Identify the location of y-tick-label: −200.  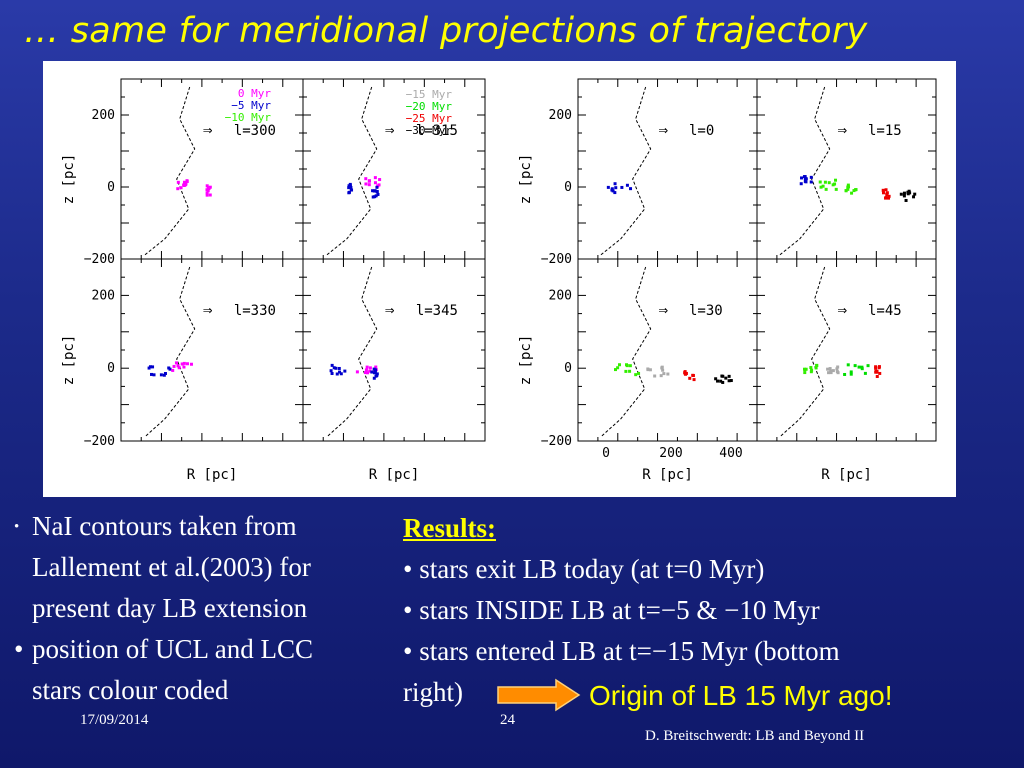
(556, 441).